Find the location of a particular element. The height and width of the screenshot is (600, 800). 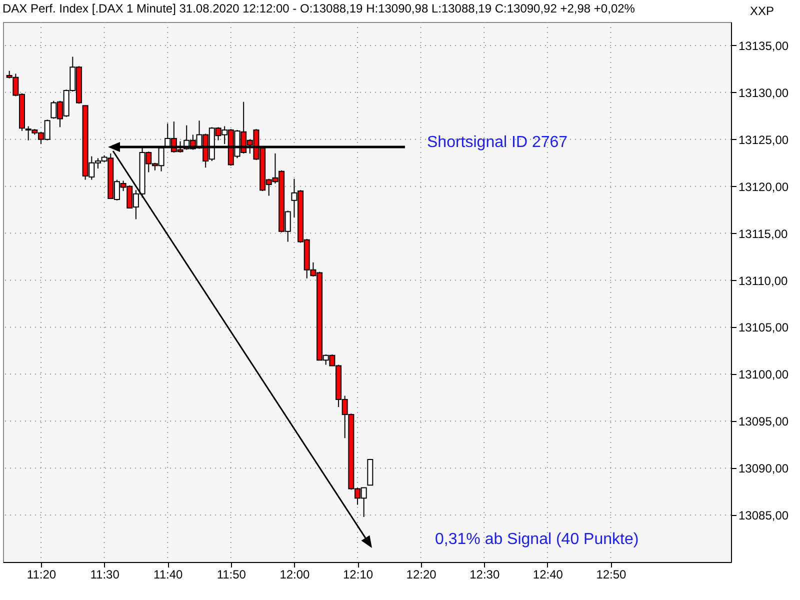

x-tick-label: 12:00 is located at coordinates (295, 575).